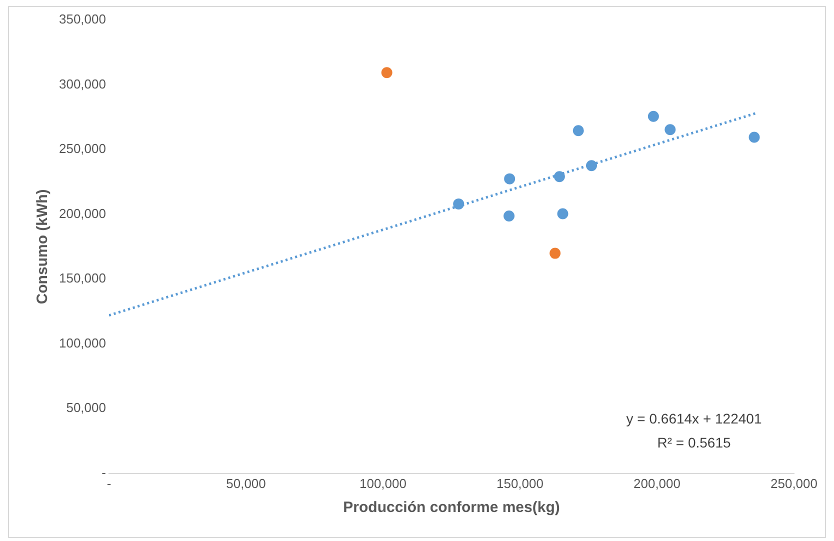 The image size is (834, 541). I want to click on x-tick-label: 250,000, so click(794, 483).